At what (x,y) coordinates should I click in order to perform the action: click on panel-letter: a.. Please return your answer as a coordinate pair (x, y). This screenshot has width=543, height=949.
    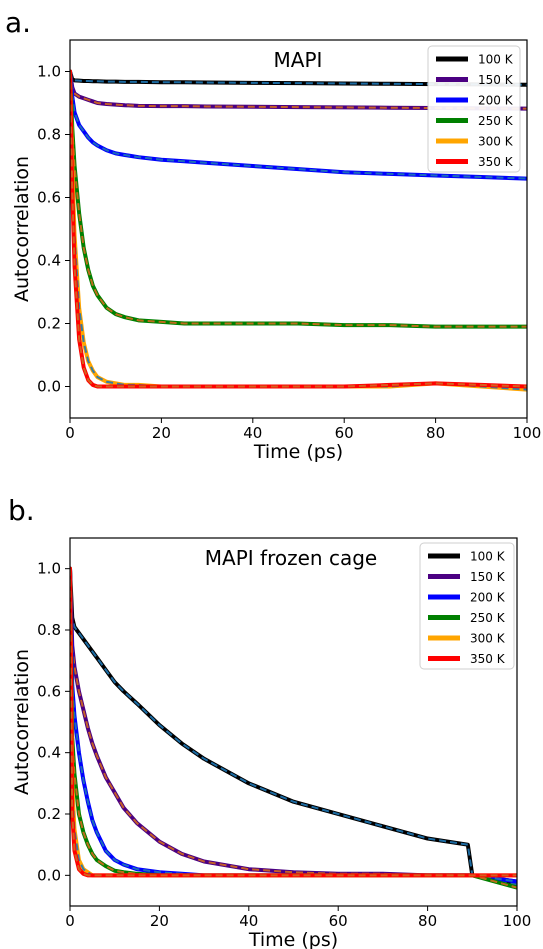
    Looking at the image, I should click on (18, 22).